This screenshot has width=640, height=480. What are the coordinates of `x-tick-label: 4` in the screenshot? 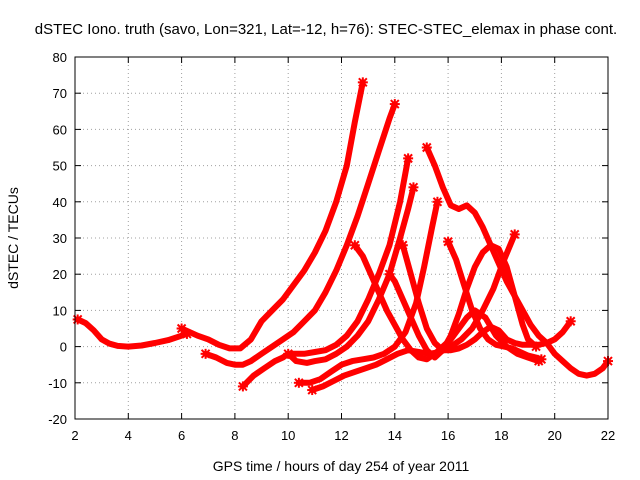 It's located at (128, 435).